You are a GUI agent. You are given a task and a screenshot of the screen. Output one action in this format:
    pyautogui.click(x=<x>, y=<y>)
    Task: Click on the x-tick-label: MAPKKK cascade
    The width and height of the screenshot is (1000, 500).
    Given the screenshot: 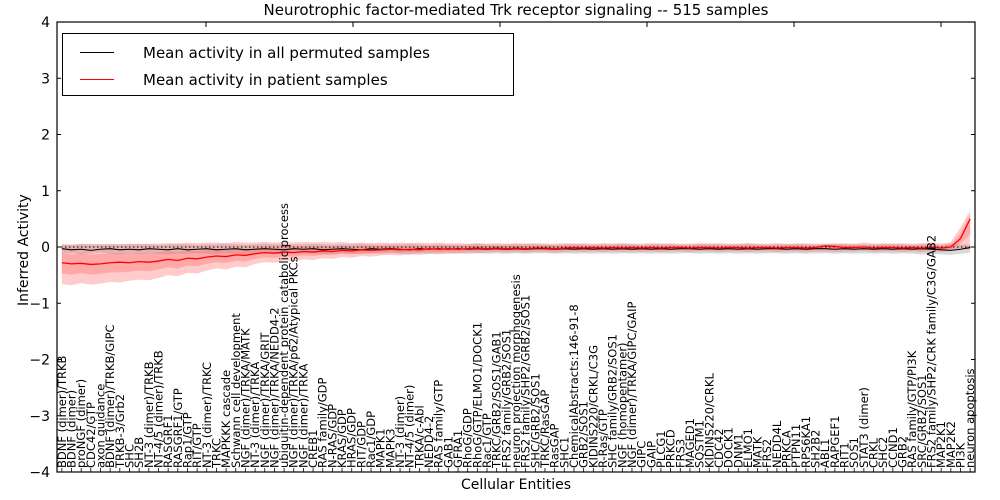 What is the action you would take?
    pyautogui.click(x=226, y=419)
    